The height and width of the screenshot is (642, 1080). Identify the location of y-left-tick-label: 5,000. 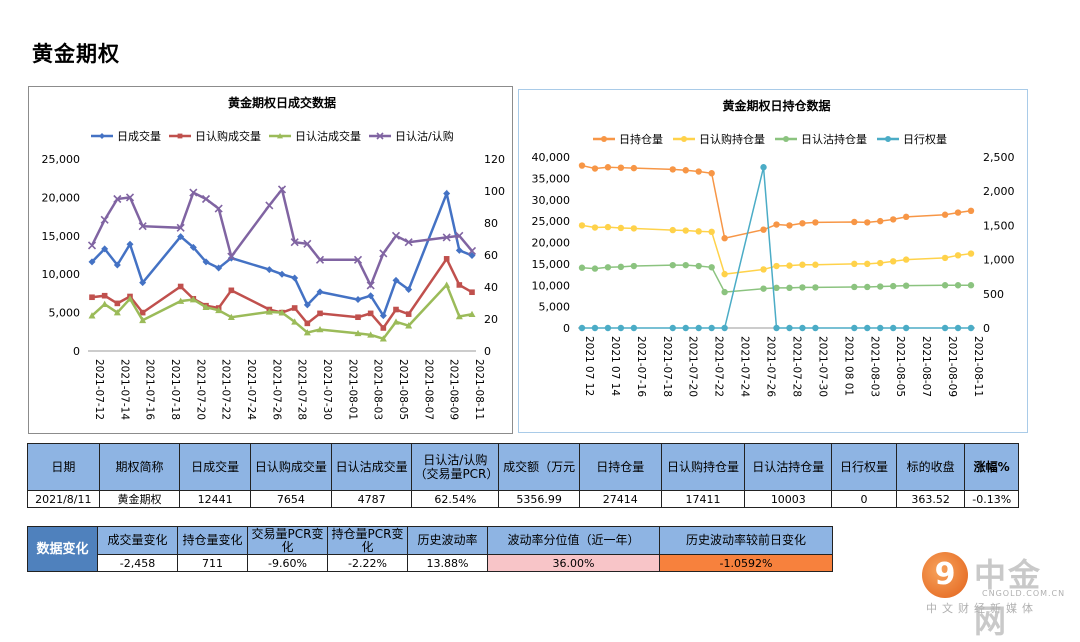
(65, 313).